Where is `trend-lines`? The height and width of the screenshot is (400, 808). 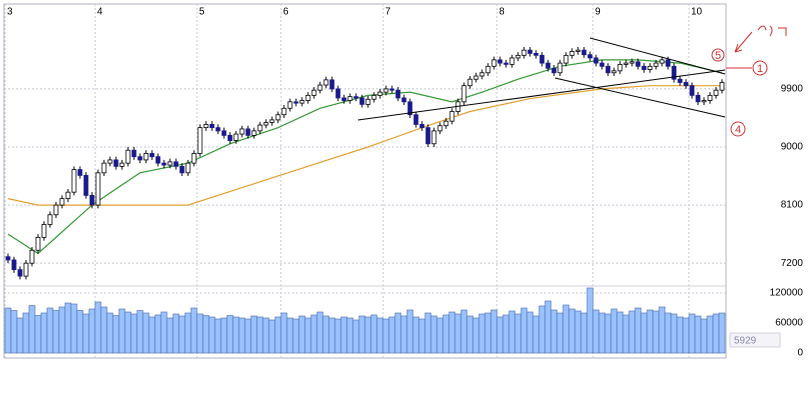
trend-lines is located at coordinates (541, 79).